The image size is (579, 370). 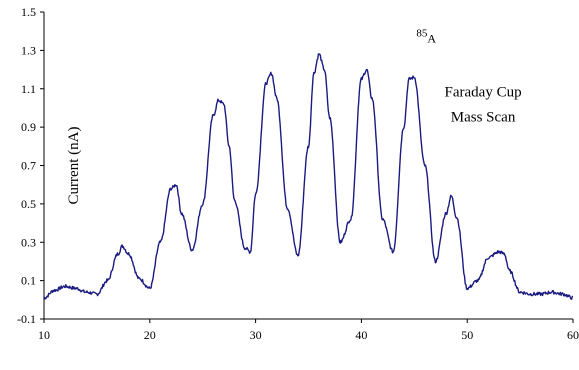 What do you see at coordinates (361, 335) in the screenshot?
I see `x-tick-label: 40` at bounding box center [361, 335].